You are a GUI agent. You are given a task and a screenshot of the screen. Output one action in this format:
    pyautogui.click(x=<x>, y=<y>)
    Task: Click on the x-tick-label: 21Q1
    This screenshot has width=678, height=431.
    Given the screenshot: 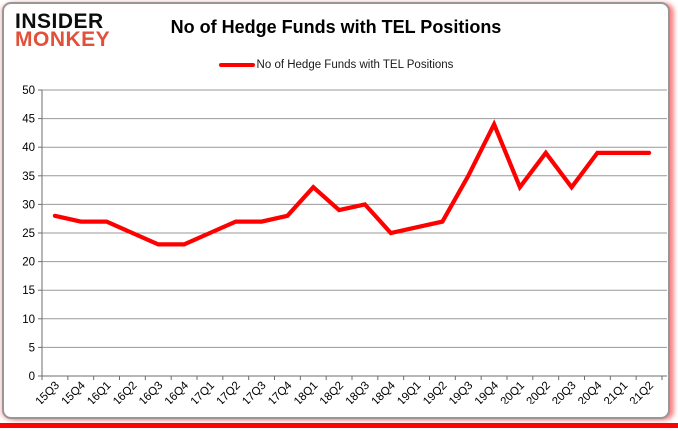 What is the action you would take?
    pyautogui.click(x=616, y=392)
    